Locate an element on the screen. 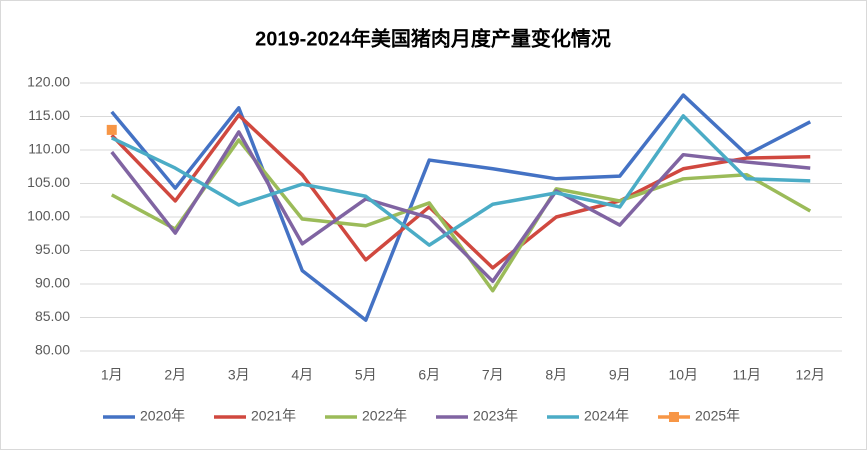 The image size is (867, 450). chart-title: 2019-2024年美国猪肉月度产量变化情况 is located at coordinates (433, 38).